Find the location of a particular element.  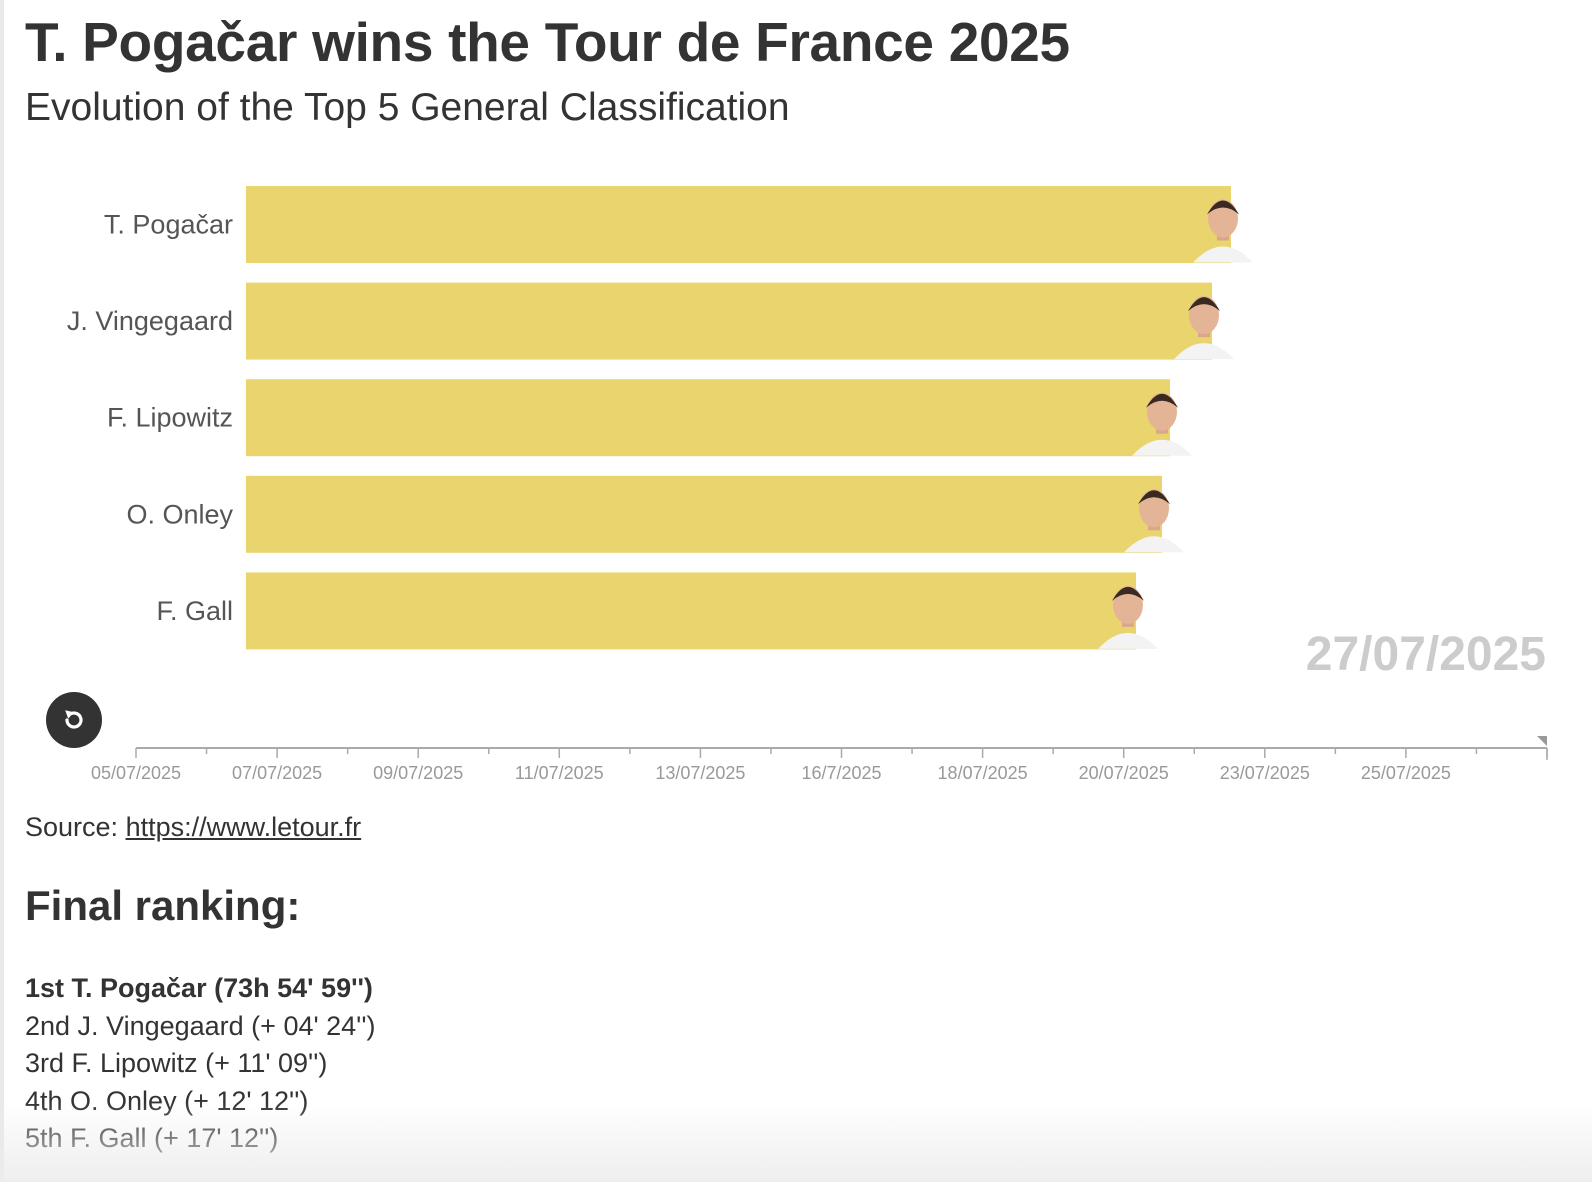

current-date-label: 27/07/2025 is located at coordinates (1426, 654).